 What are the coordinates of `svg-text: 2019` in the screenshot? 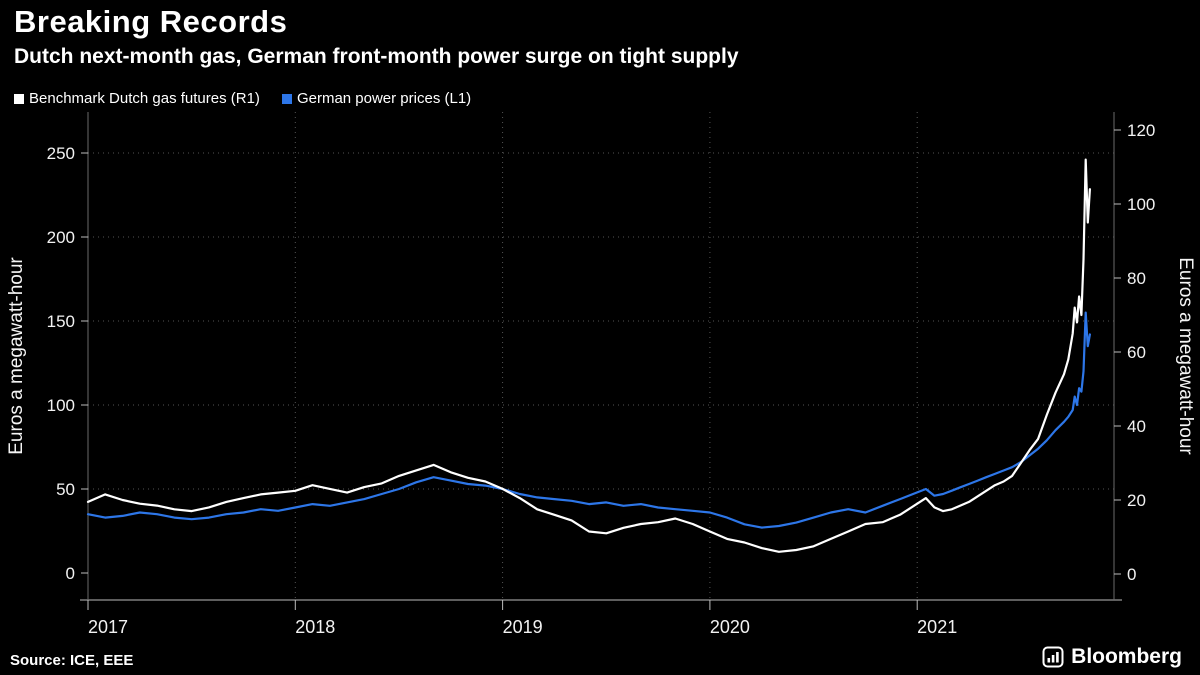 It's located at (523, 627).